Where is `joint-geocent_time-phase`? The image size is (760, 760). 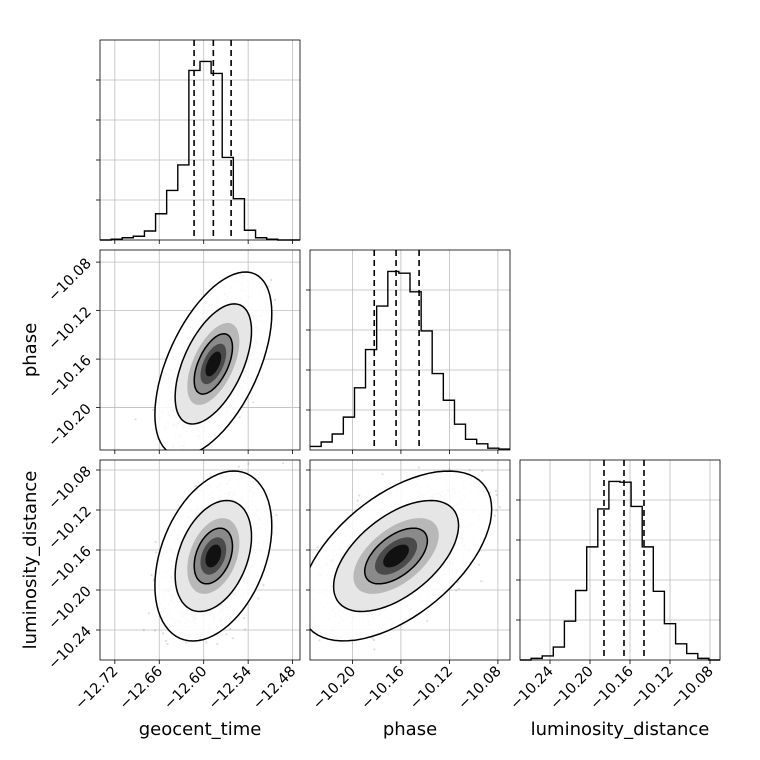
joint-geocent_time-phase is located at coordinates (198, 351).